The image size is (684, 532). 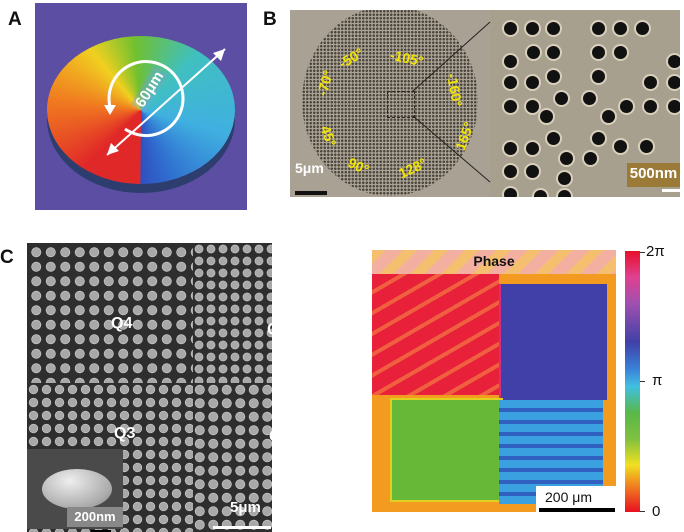 I want to click on rotation-arrow-icon, so click(x=144, y=98).